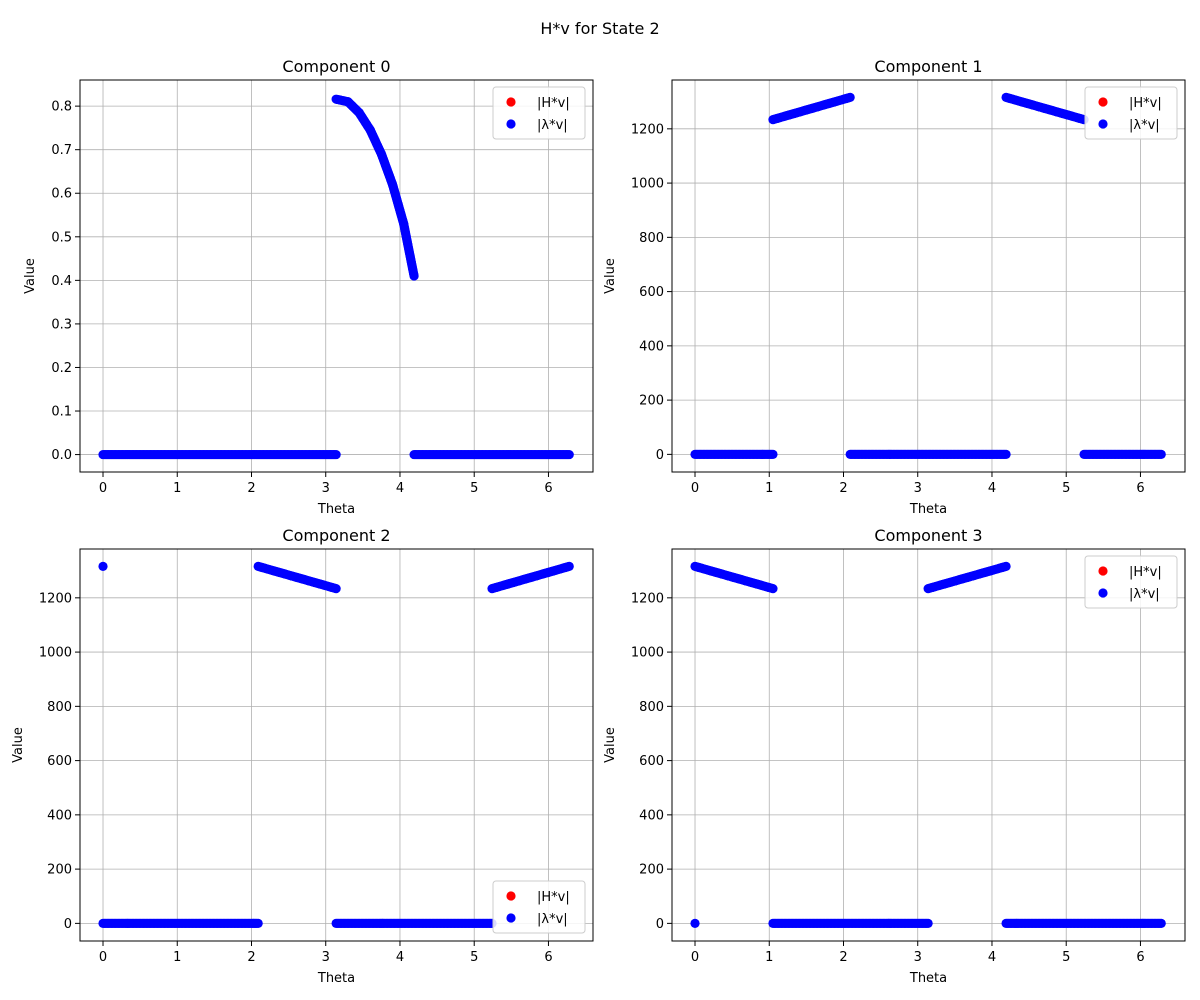 The height and width of the screenshot is (1000, 1200). Describe the element at coordinates (61, 455) in the screenshot. I see `y-tick-label: 0.0` at that location.